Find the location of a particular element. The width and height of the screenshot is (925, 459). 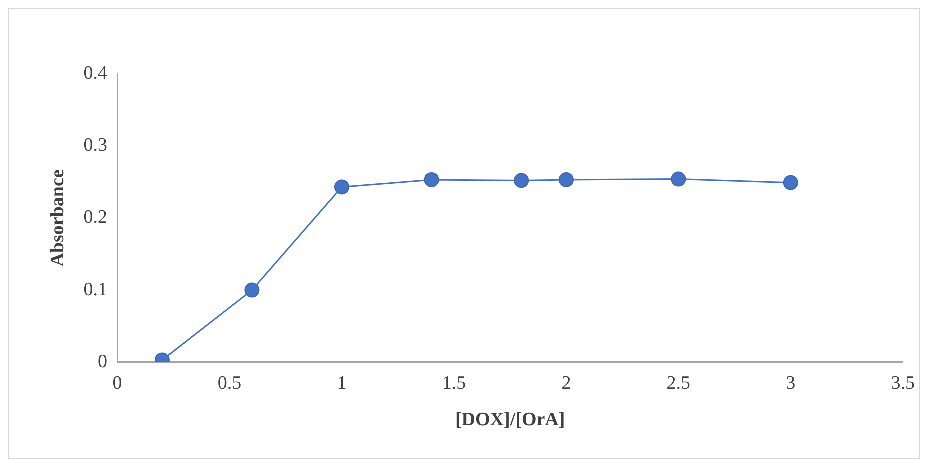

x-tick-label: 2.5 is located at coordinates (678, 383).